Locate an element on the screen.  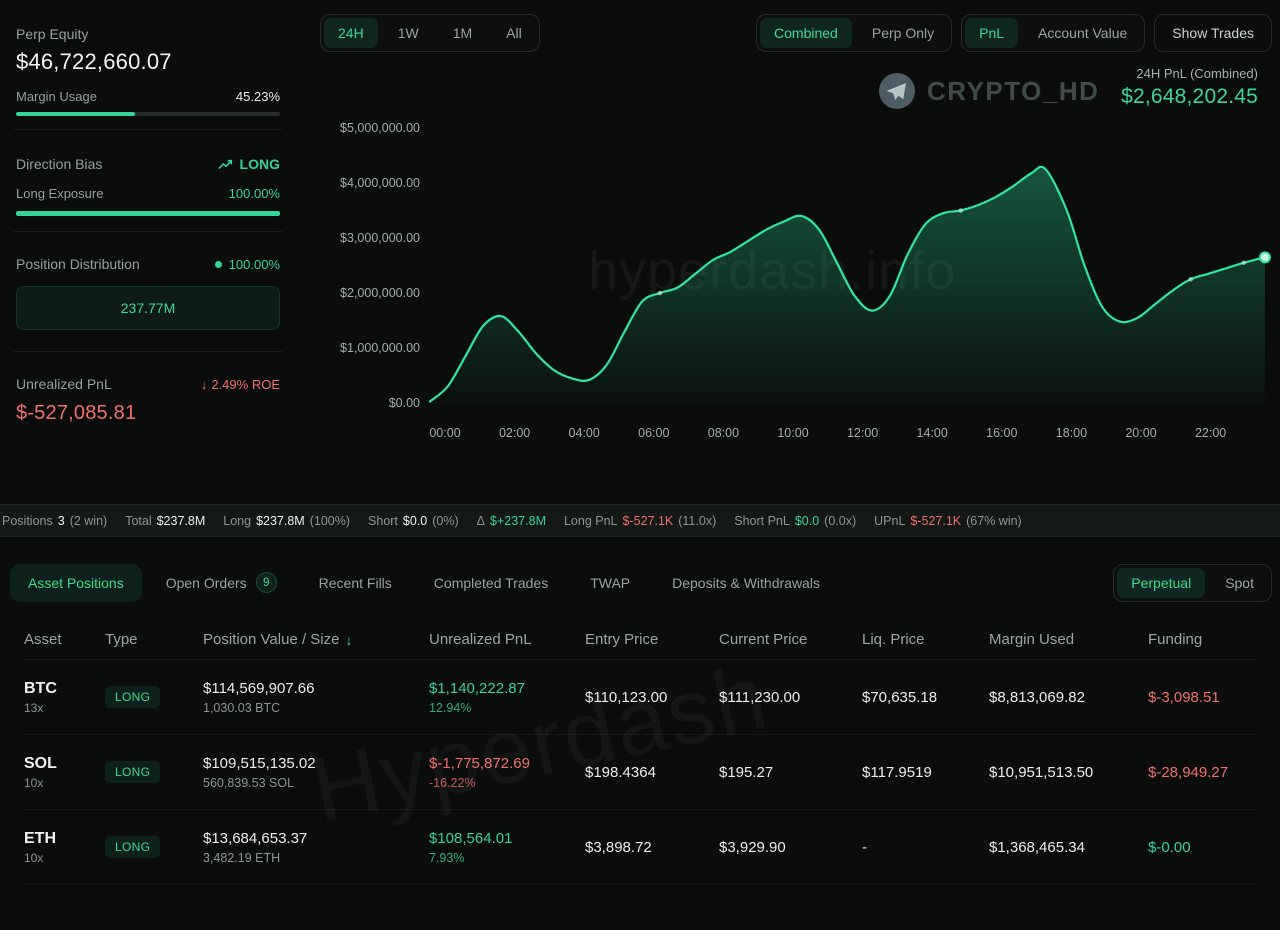
stat-upnl: UPnL $-527.1K (67% win) is located at coordinates (948, 520).